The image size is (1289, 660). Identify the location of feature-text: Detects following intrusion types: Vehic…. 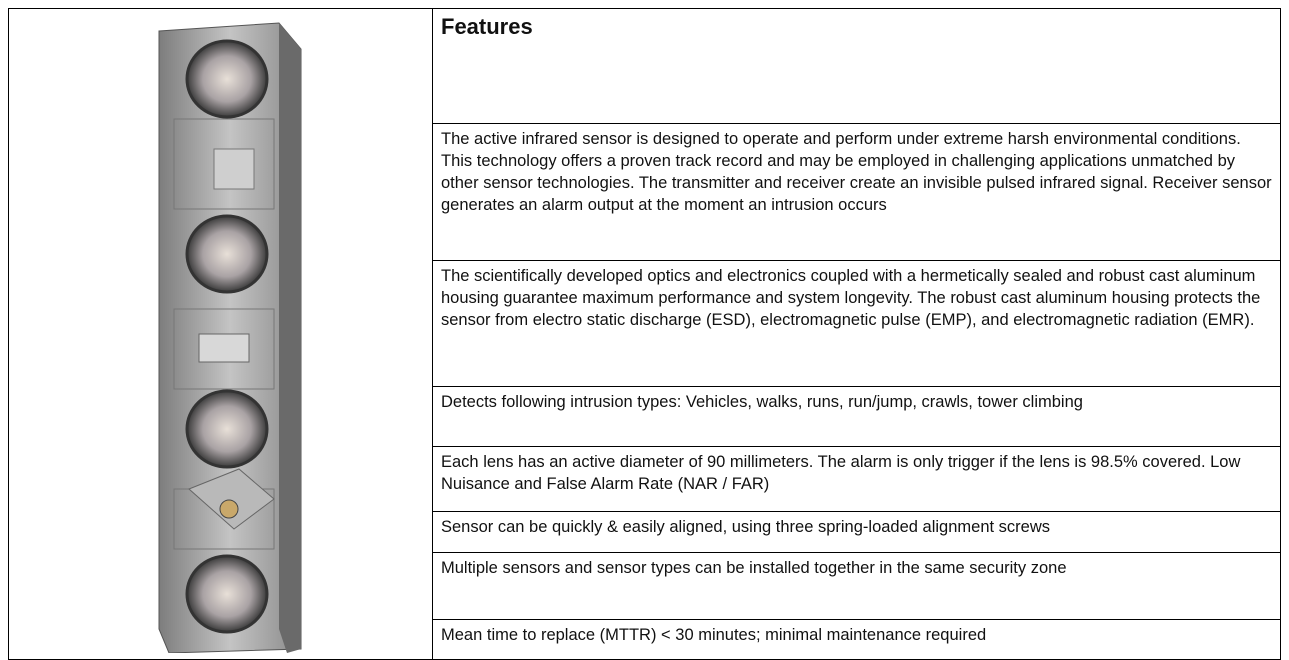
(856, 416).